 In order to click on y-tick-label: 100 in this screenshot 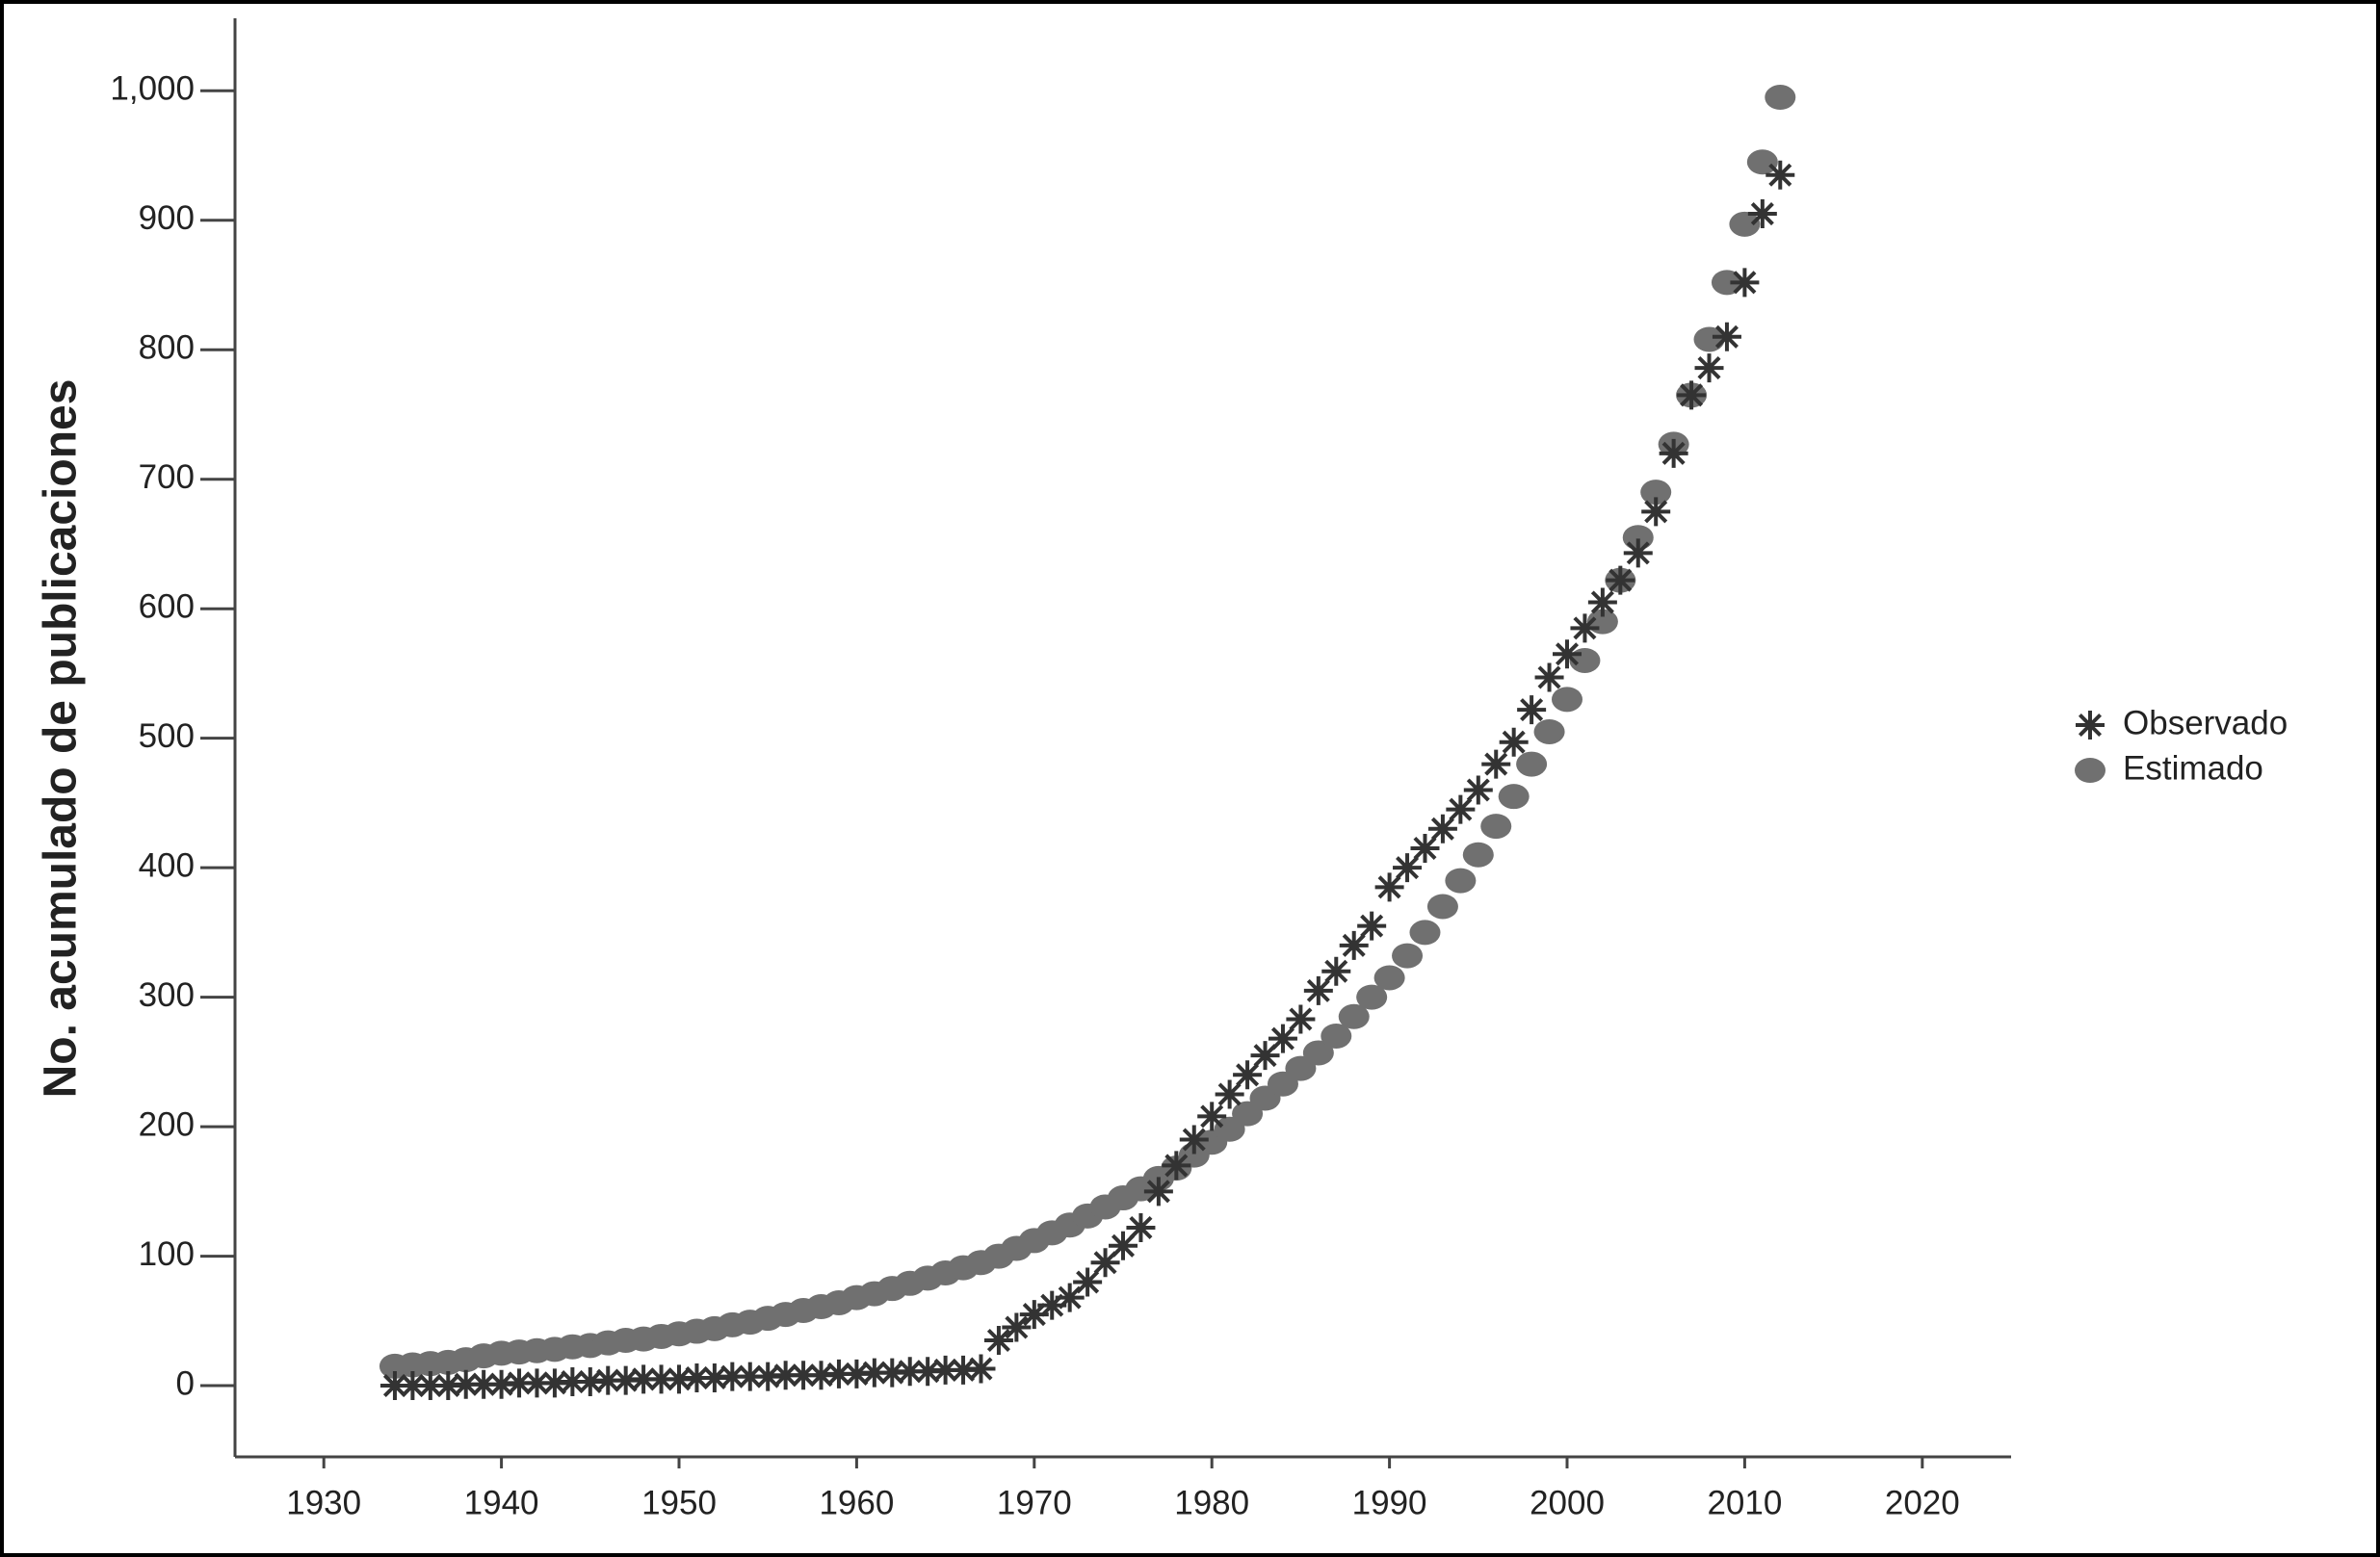, I will do `click(167, 1254)`.